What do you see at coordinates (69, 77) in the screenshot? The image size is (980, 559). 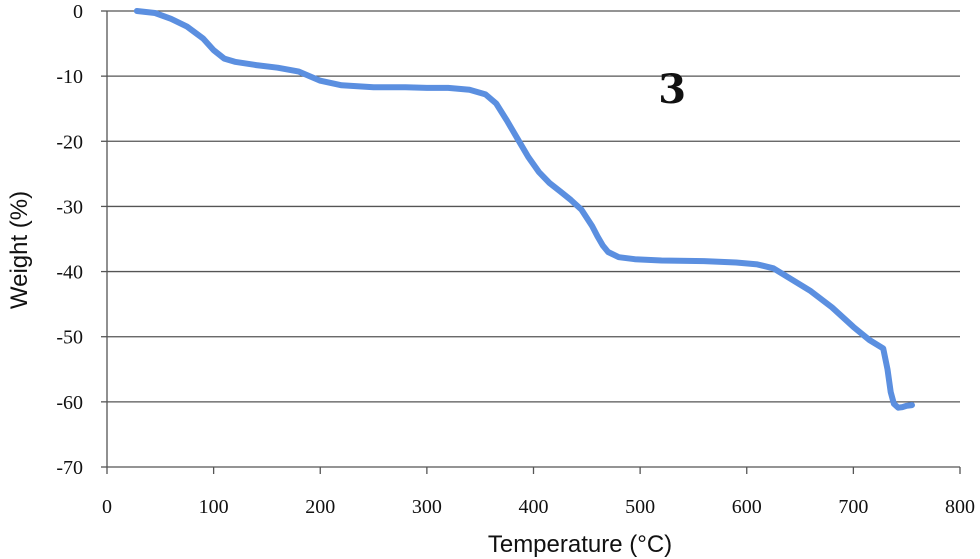 I see `y-tick-label: -10` at bounding box center [69, 77].